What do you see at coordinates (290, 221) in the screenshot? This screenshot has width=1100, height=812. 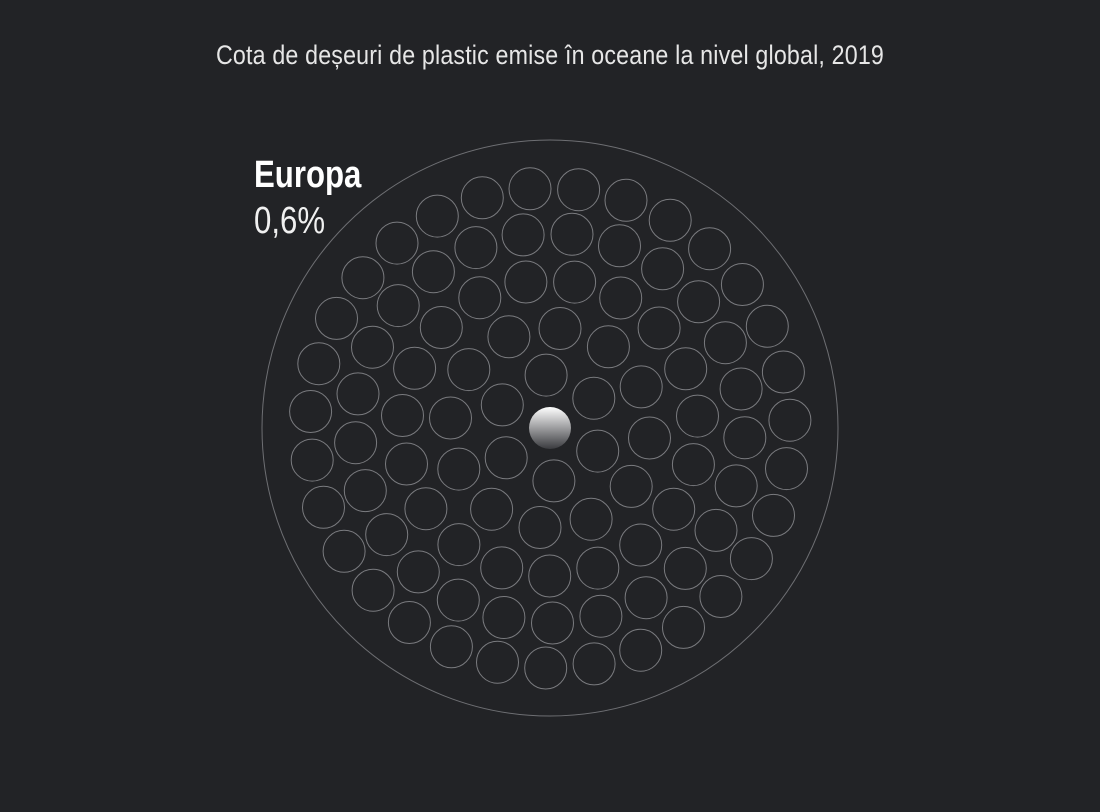 I see `highlight-label-value: 0,6%` at bounding box center [290, 221].